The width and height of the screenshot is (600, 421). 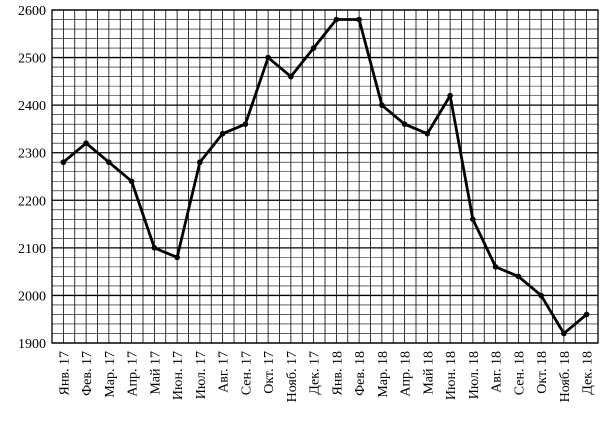 I want to click on x-tick-label: Авг. 18, so click(x=497, y=372).